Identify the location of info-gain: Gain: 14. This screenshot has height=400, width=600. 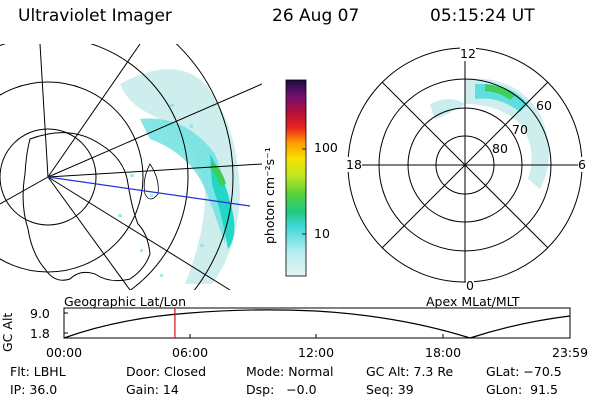
(152, 389).